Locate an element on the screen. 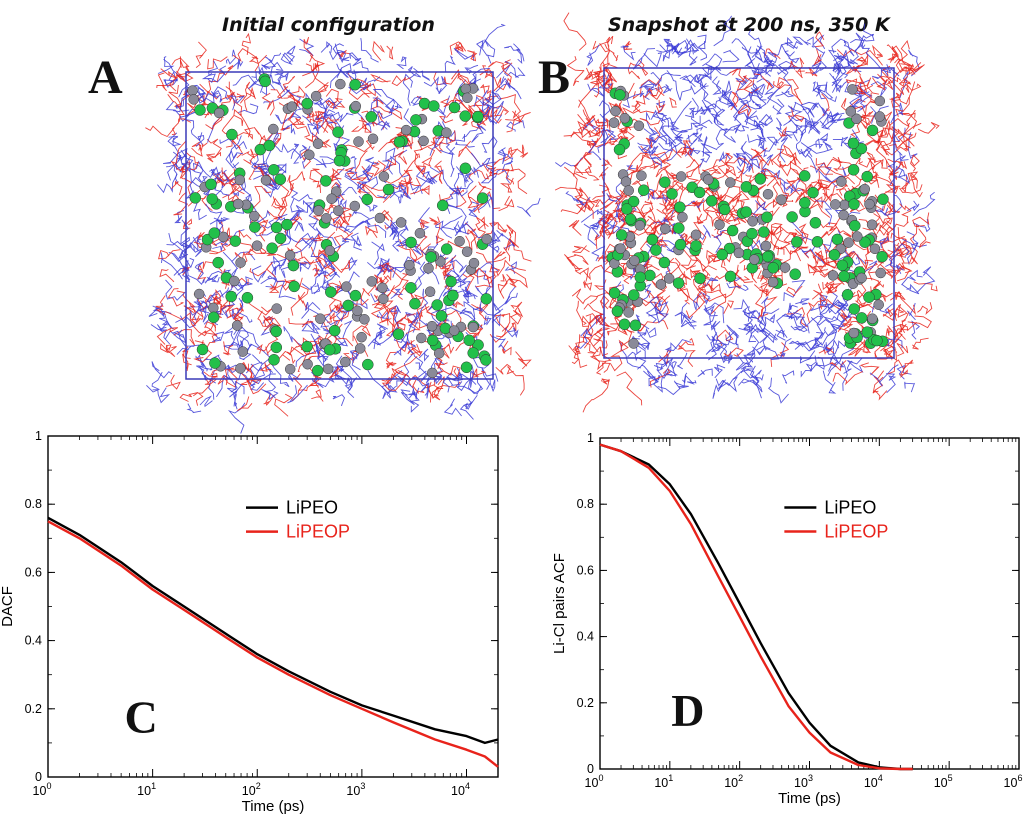 The width and height of the screenshot is (1029, 824). panel-b-letter: B is located at coordinates (554, 77).